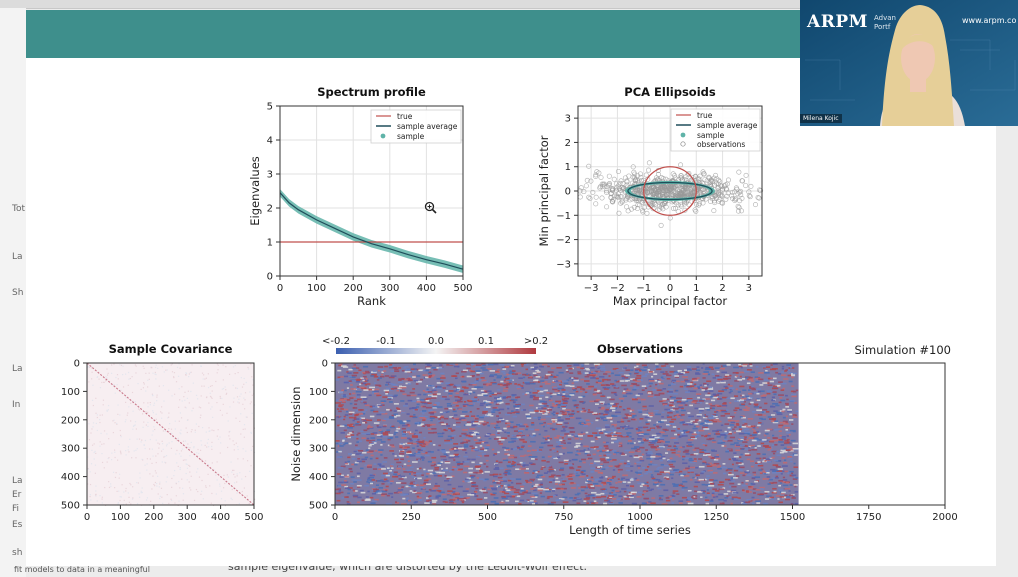 This screenshot has width=1018, height=577. I want to click on pca-ylabel: Min principal factor, so click(544, 190).